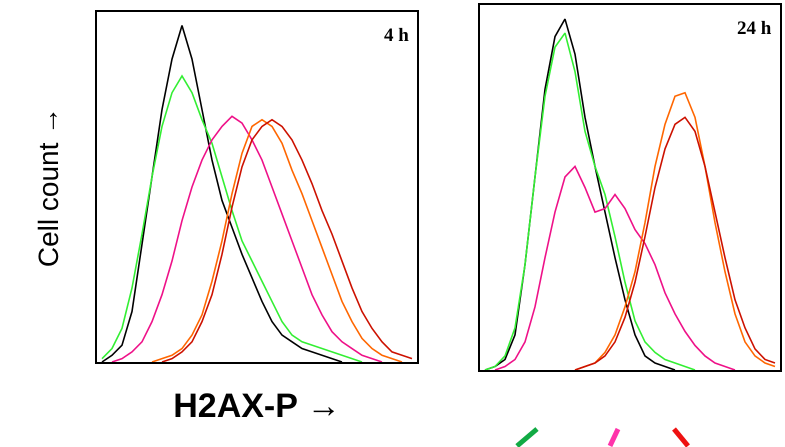 Image resolution: width=785 pixels, height=447 pixels. I want to click on annotation: 24 h, so click(754, 28).